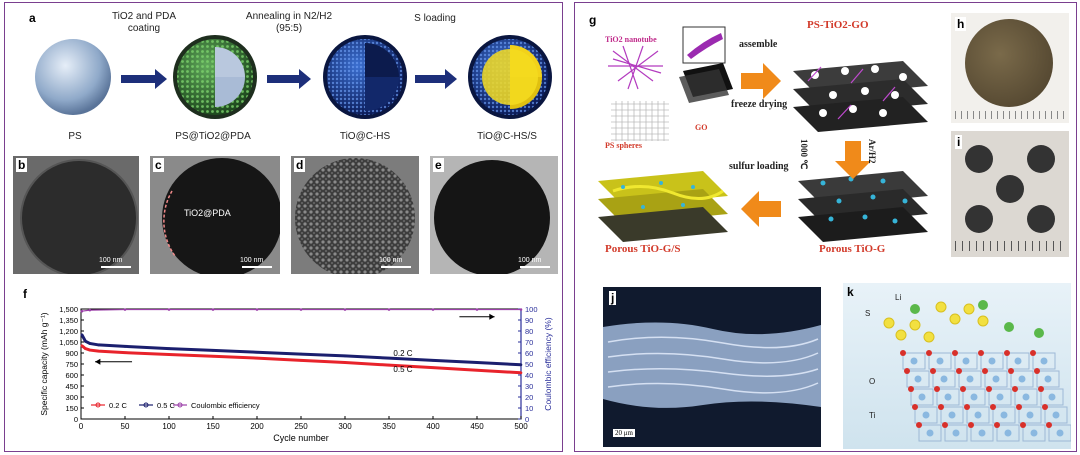 The image size is (1080, 455). What do you see at coordinates (863, 206) in the screenshot?
I see `porous-tio-g-stack` at bounding box center [863, 206].